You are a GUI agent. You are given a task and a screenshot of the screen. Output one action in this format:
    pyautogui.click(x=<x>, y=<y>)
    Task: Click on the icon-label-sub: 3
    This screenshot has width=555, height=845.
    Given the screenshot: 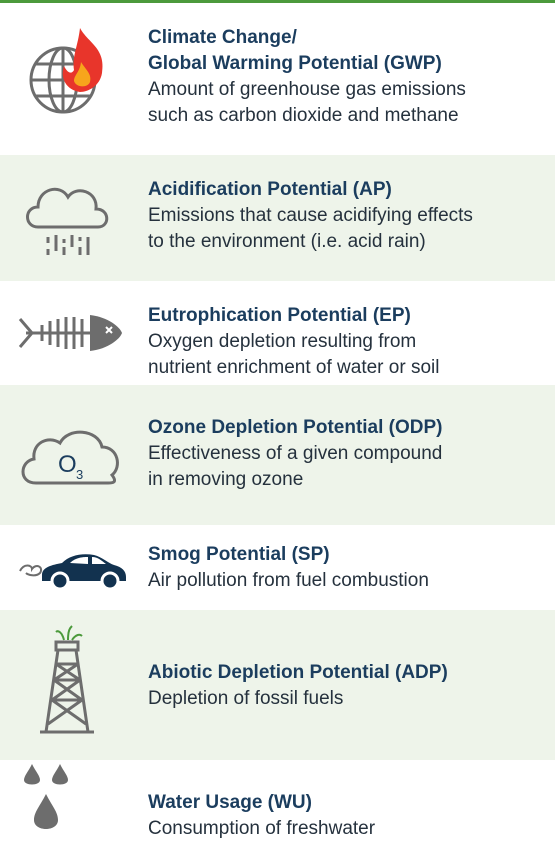 What is the action you would take?
    pyautogui.click(x=79, y=474)
    